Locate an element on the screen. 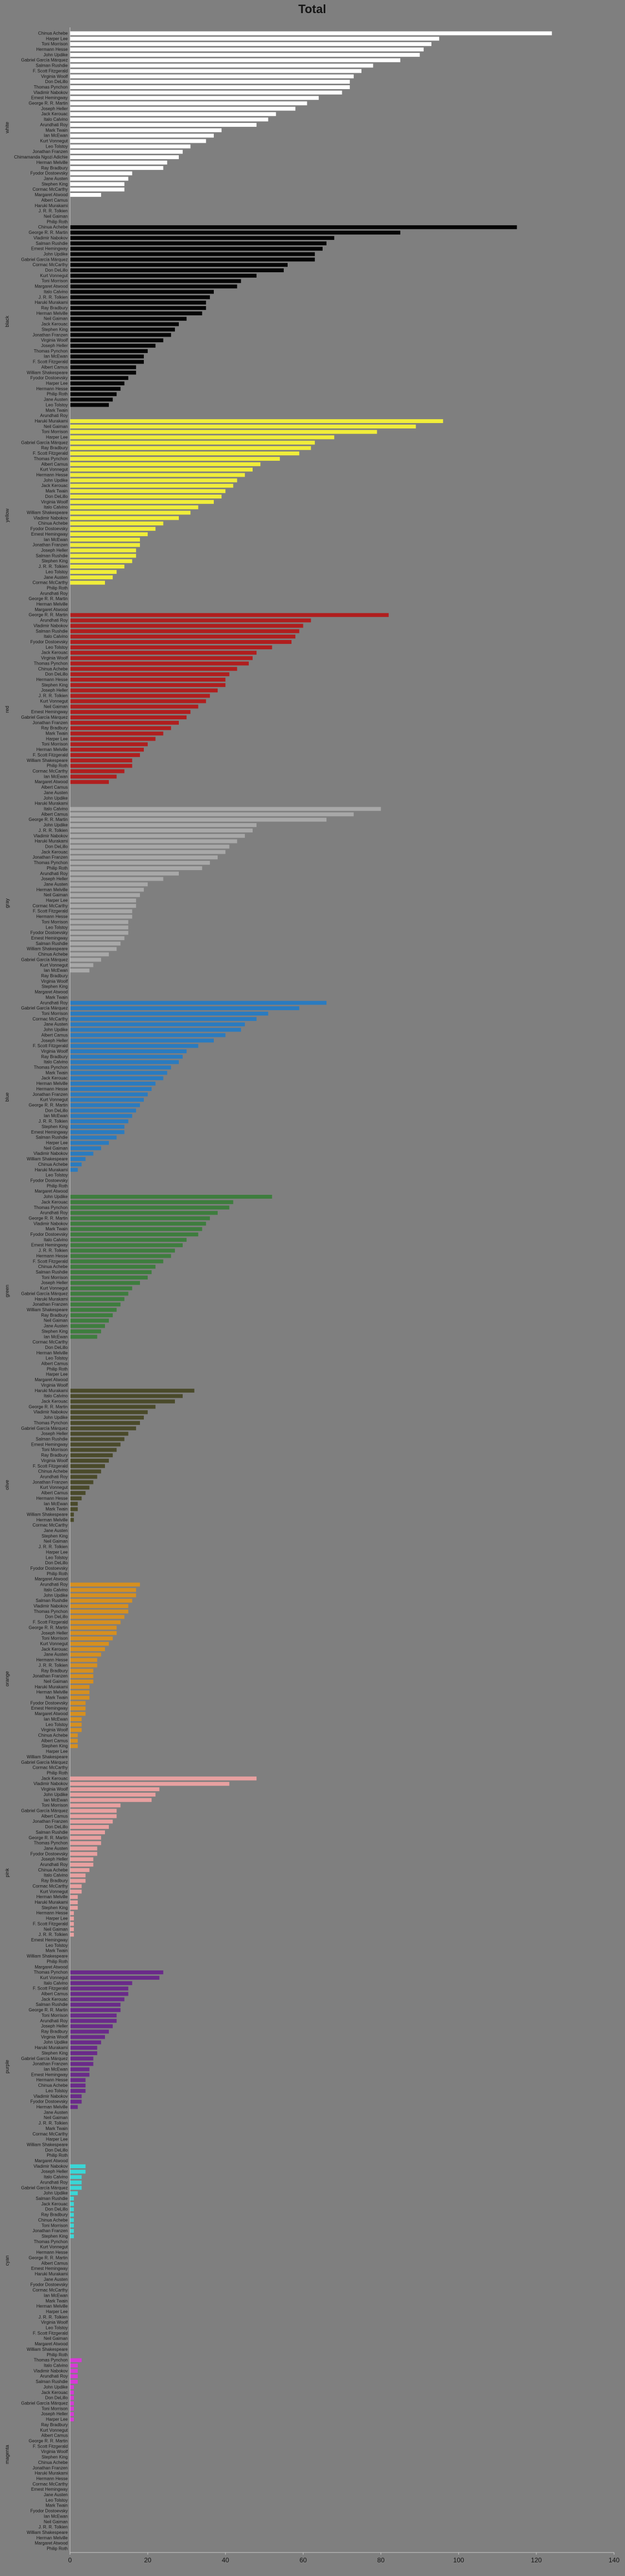 The image size is (625, 2576). tick-label: J. R. R. Tolkien is located at coordinates (53, 1548).